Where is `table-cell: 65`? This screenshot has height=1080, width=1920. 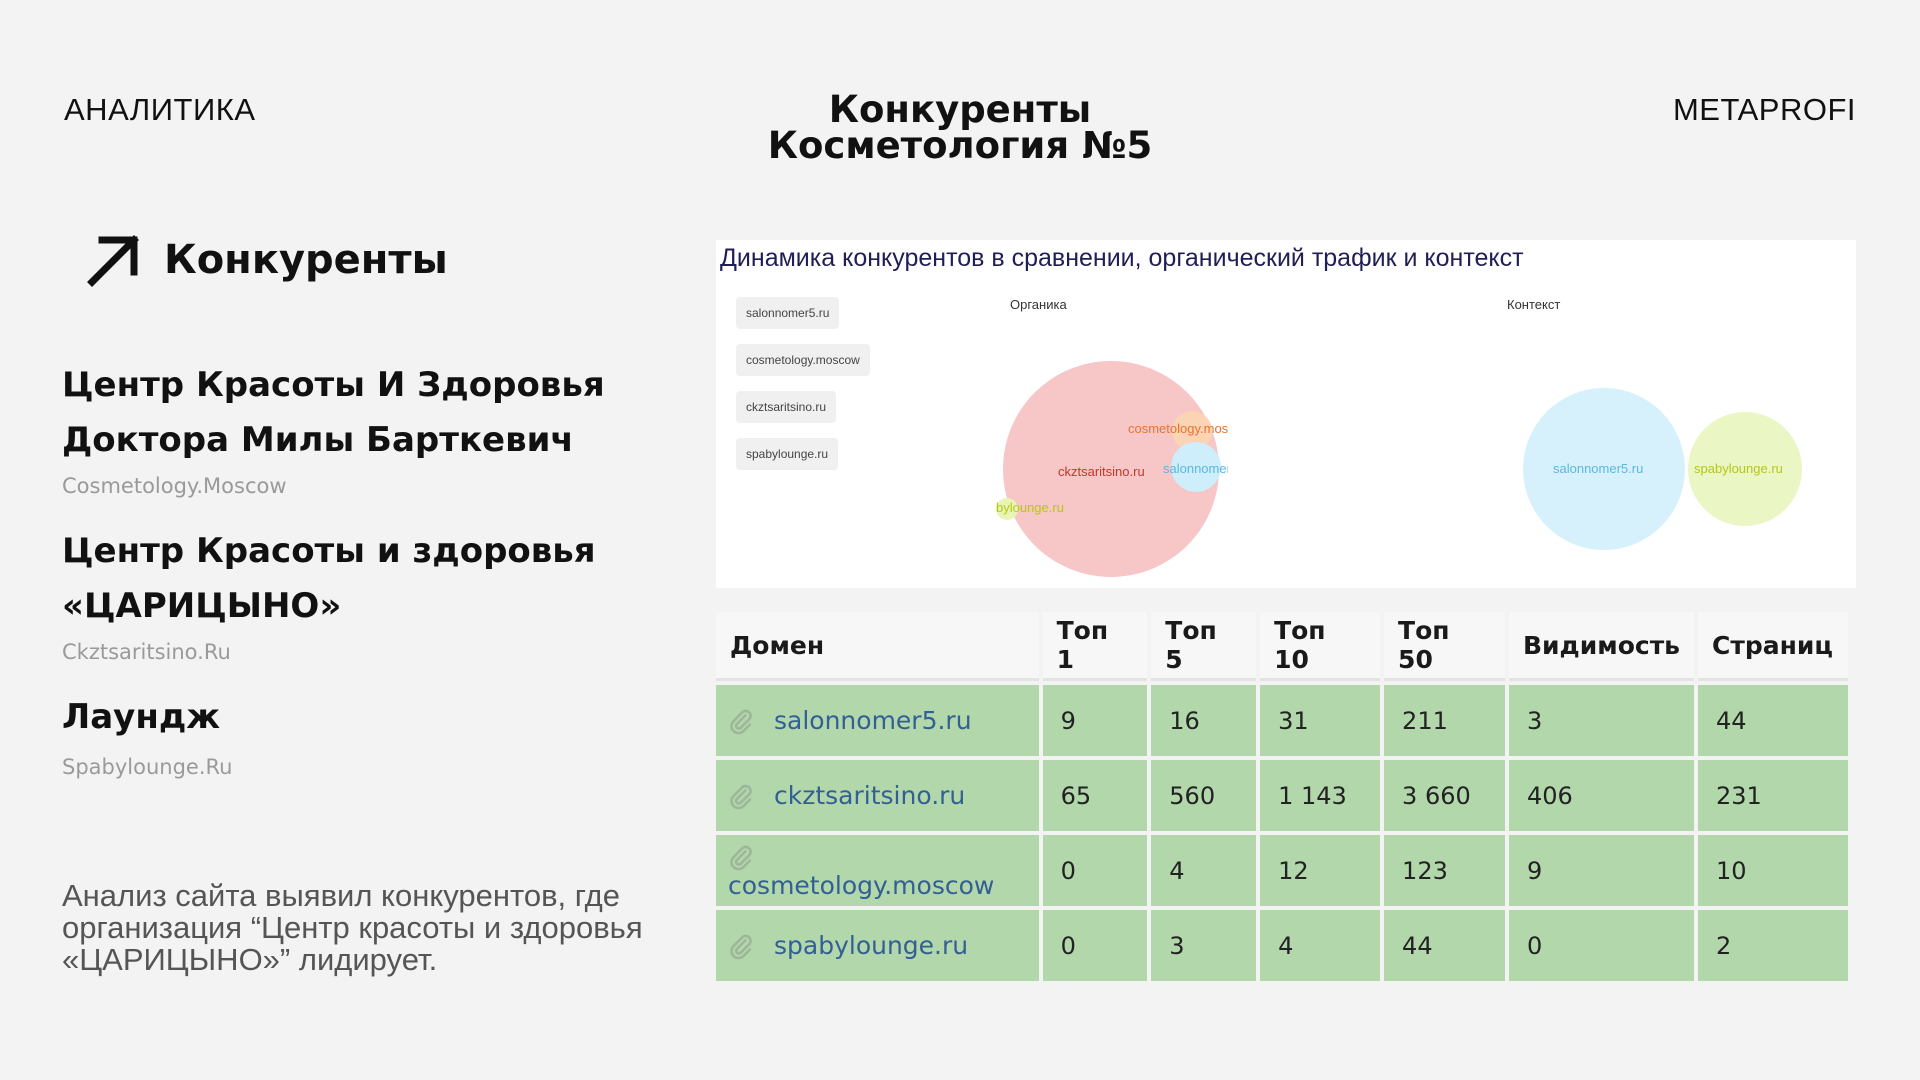 table-cell: 65 is located at coordinates (1095, 795).